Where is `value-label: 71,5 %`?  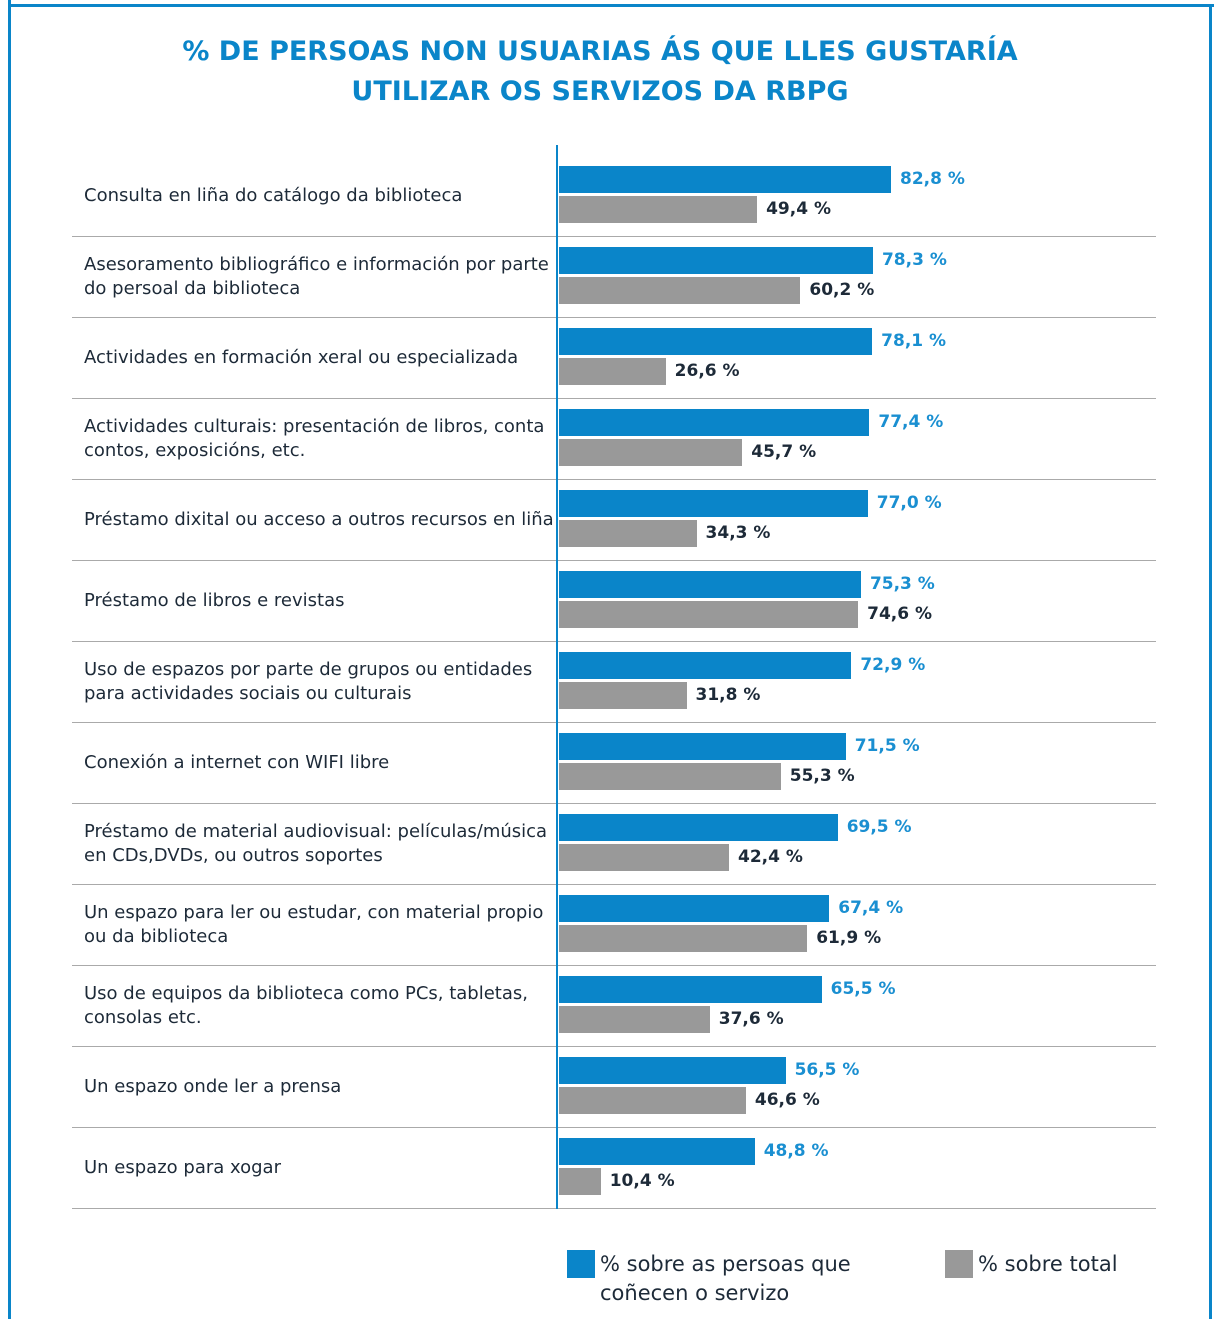 value-label: 71,5 % is located at coordinates (887, 746).